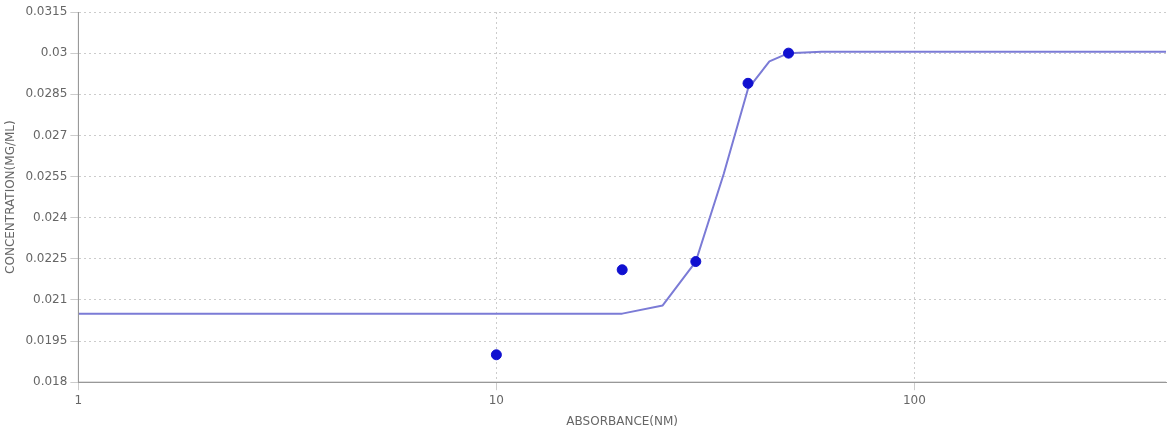  What do you see at coordinates (46, 175) in the screenshot?
I see `y-tick-label: 0.0255` at bounding box center [46, 175].